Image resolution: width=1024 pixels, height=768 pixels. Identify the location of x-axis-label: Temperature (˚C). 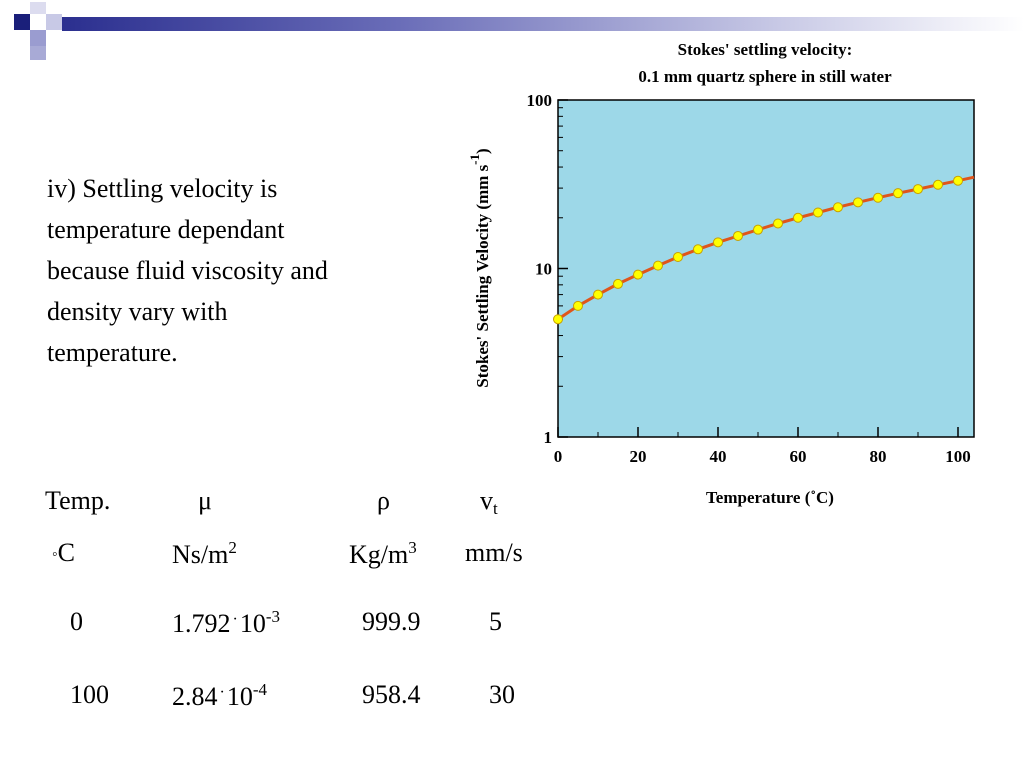
(770, 497).